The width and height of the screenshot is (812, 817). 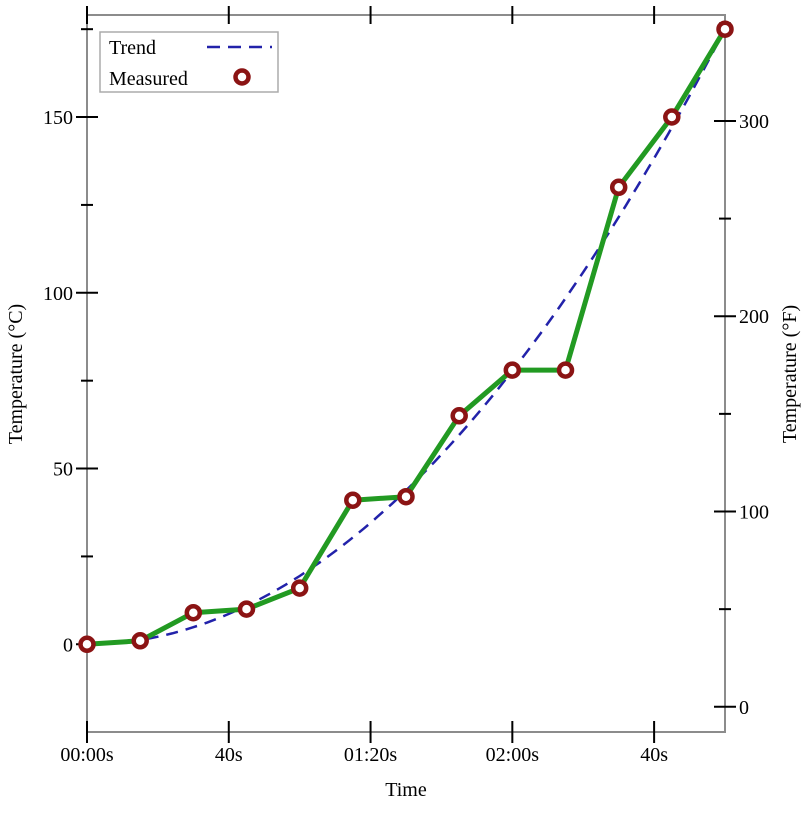 I want to click on x-tick-label: 01:20s, so click(x=371, y=755).